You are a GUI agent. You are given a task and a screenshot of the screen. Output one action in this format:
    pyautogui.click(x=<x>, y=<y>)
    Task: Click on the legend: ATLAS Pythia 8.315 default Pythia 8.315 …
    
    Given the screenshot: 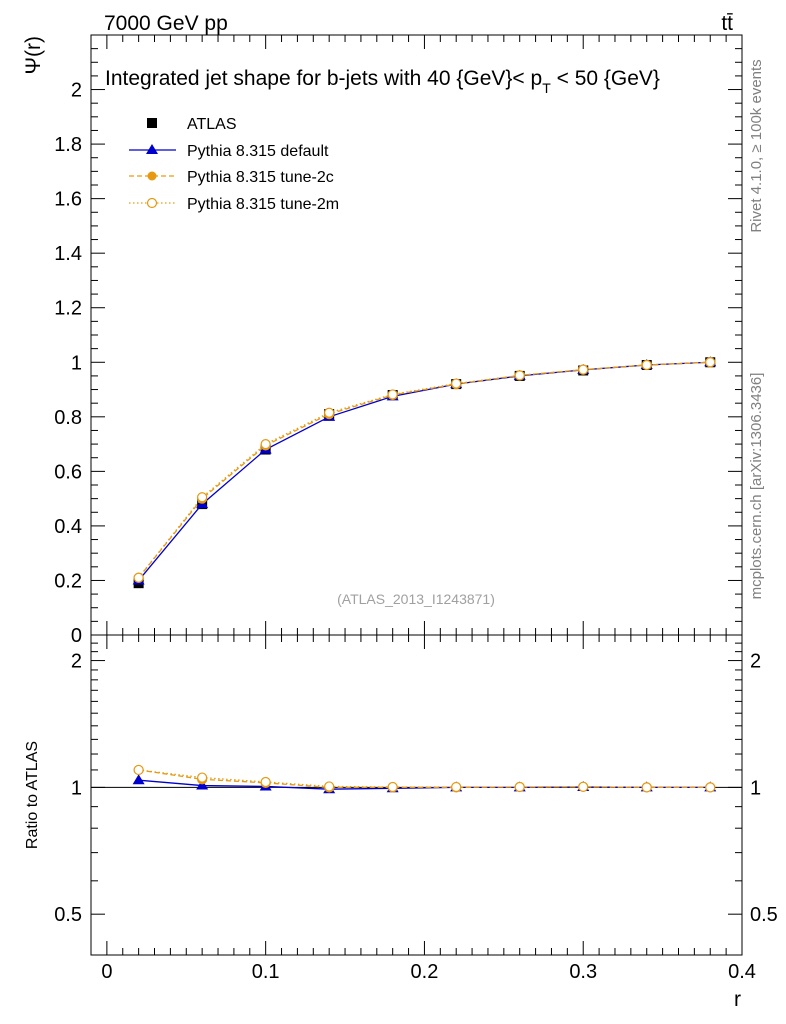 What is the action you would take?
    pyautogui.click(x=234, y=164)
    